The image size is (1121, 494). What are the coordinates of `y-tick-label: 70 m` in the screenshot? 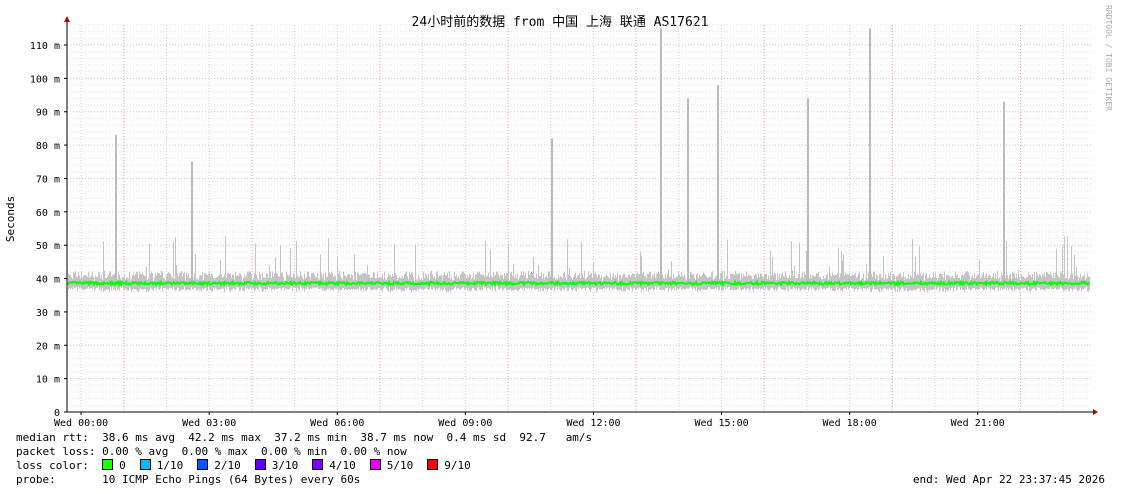 It's located at (48, 179).